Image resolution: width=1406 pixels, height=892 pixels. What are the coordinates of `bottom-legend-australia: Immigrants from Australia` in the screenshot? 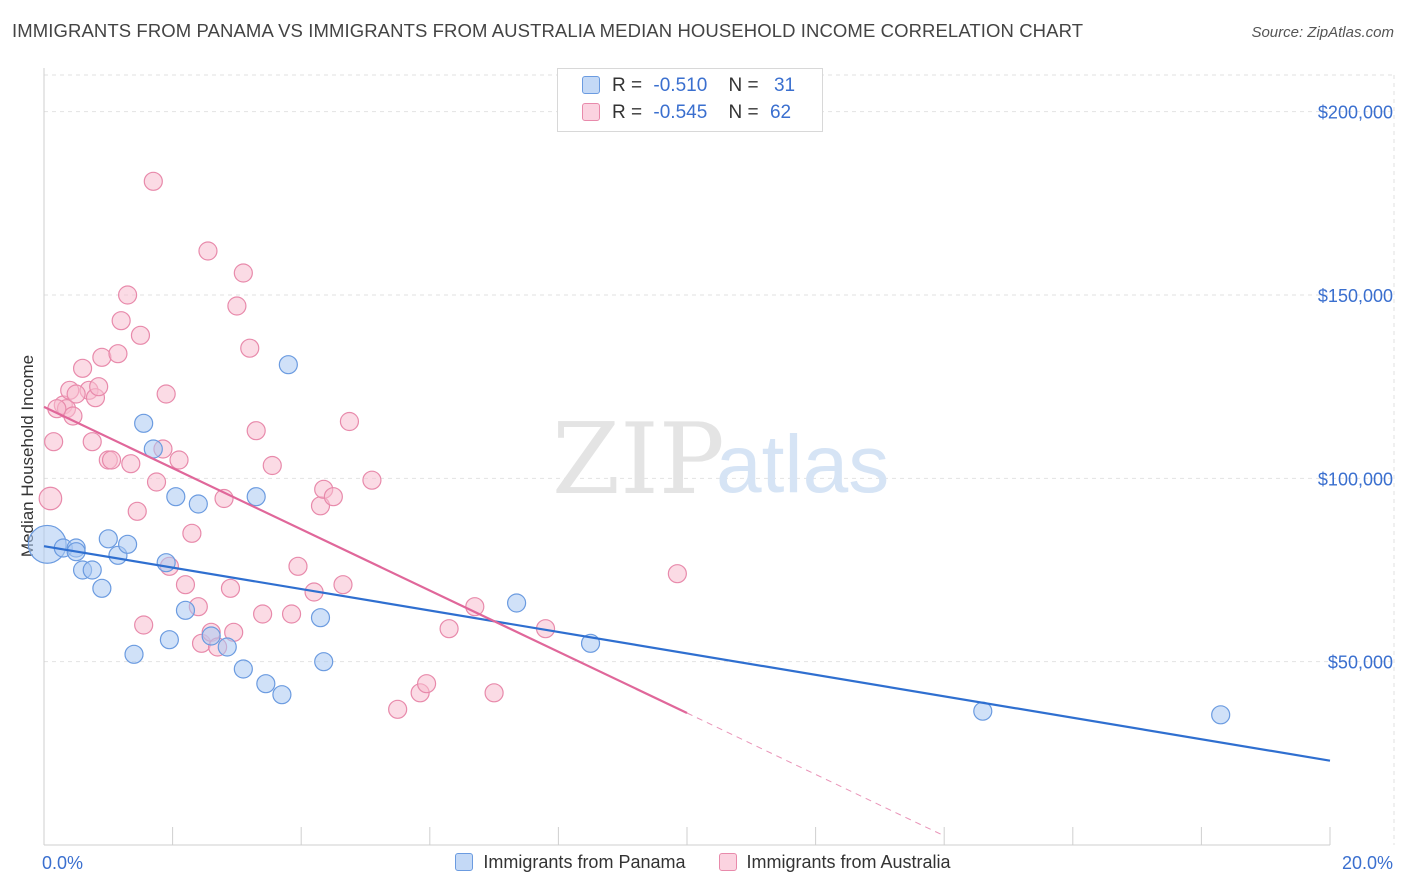 It's located at (834, 862).